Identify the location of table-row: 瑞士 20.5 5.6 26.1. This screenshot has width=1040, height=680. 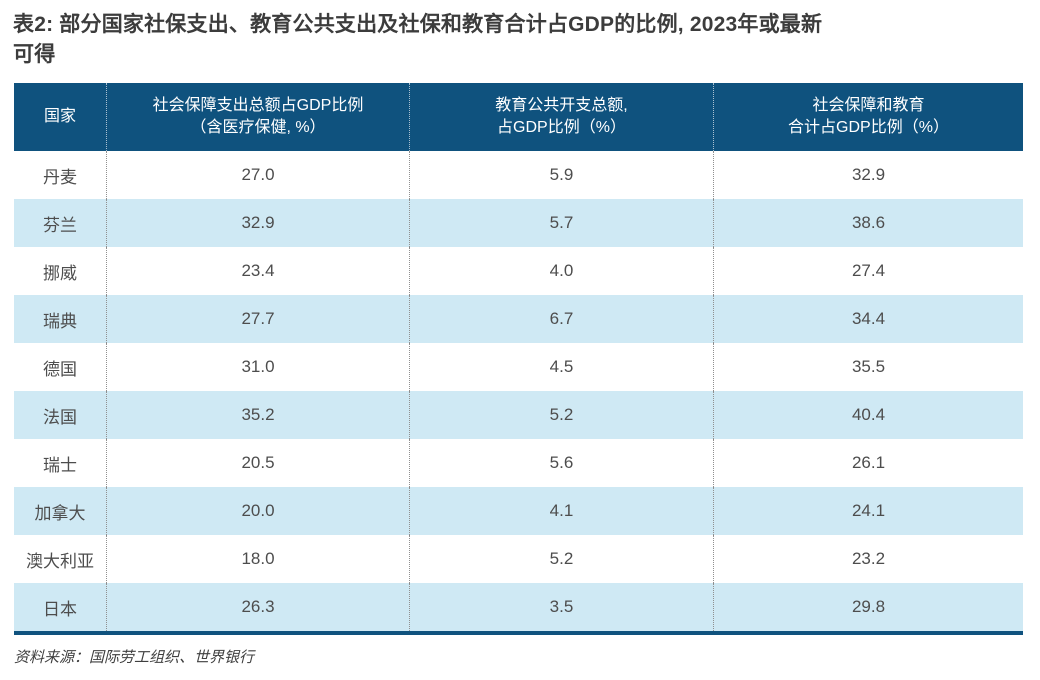
(518, 463).